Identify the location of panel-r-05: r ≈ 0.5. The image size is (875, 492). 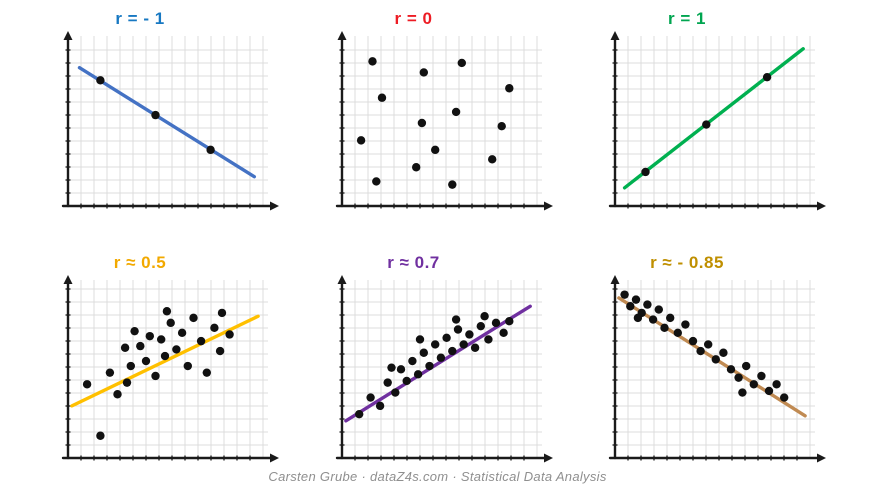
(166, 363).